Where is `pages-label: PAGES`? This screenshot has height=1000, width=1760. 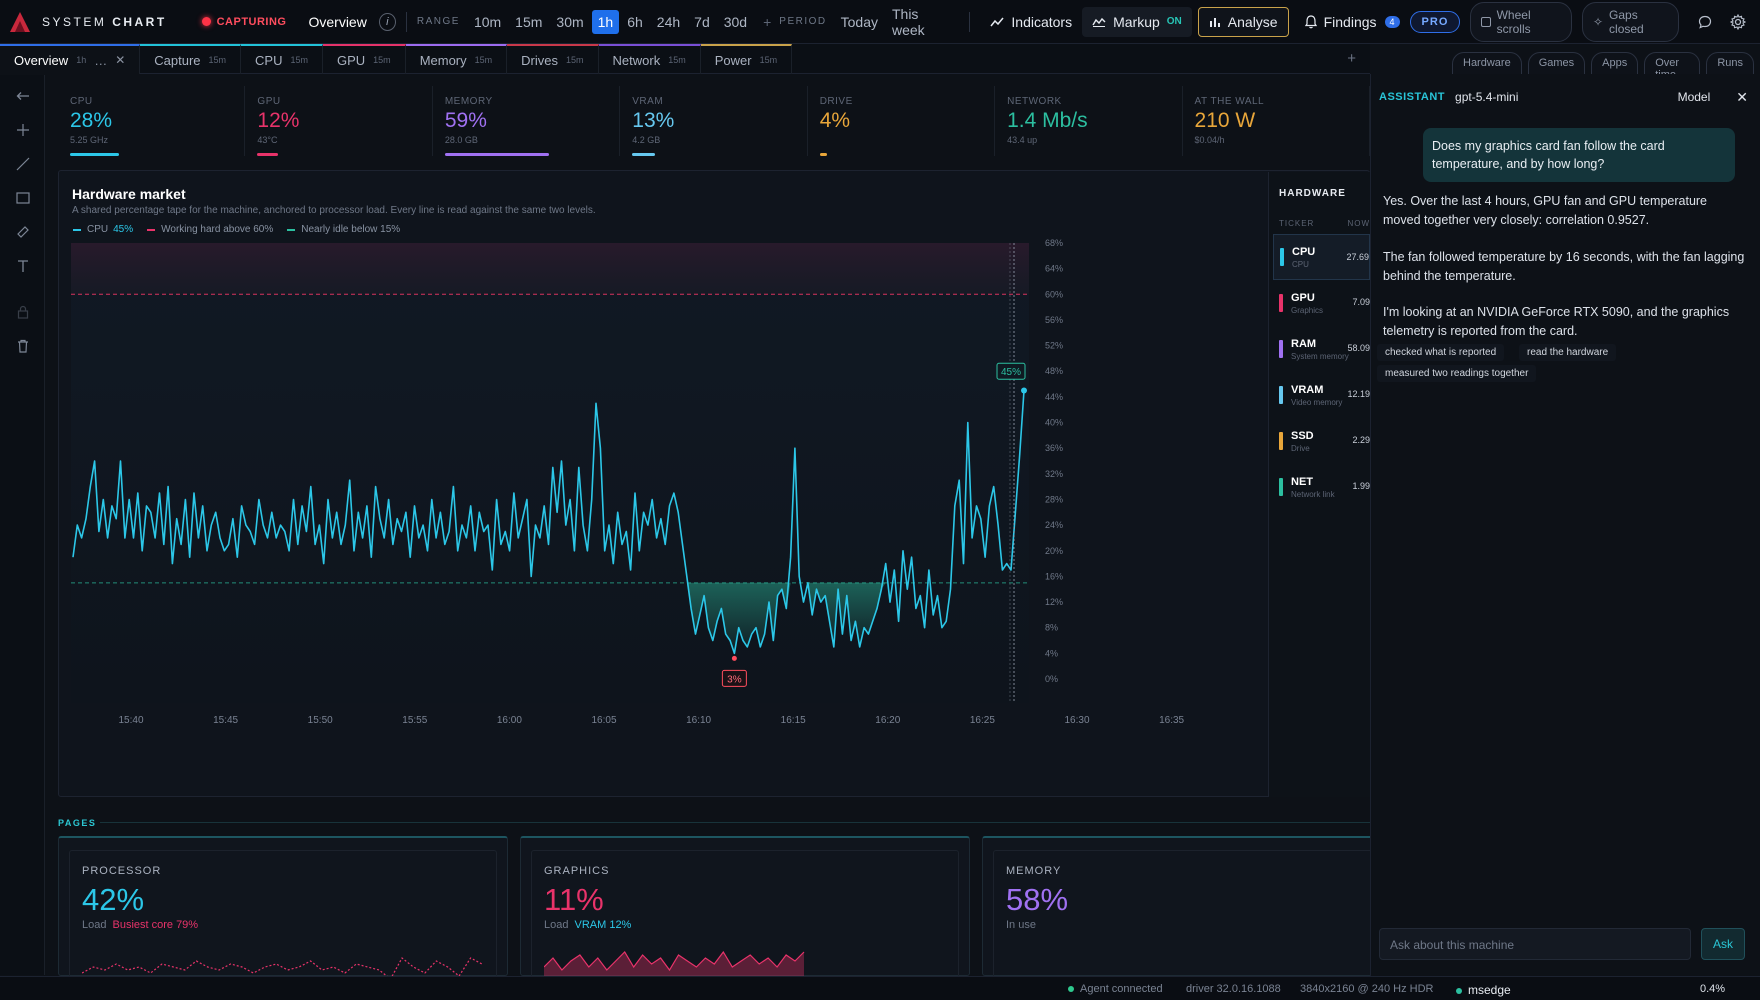
pages-label: PAGES is located at coordinates (77, 823).